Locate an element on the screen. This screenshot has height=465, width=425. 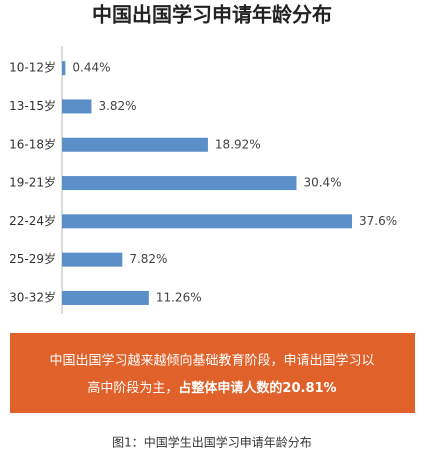
annotation-text: 高中阶段为主， is located at coordinates (132, 388).